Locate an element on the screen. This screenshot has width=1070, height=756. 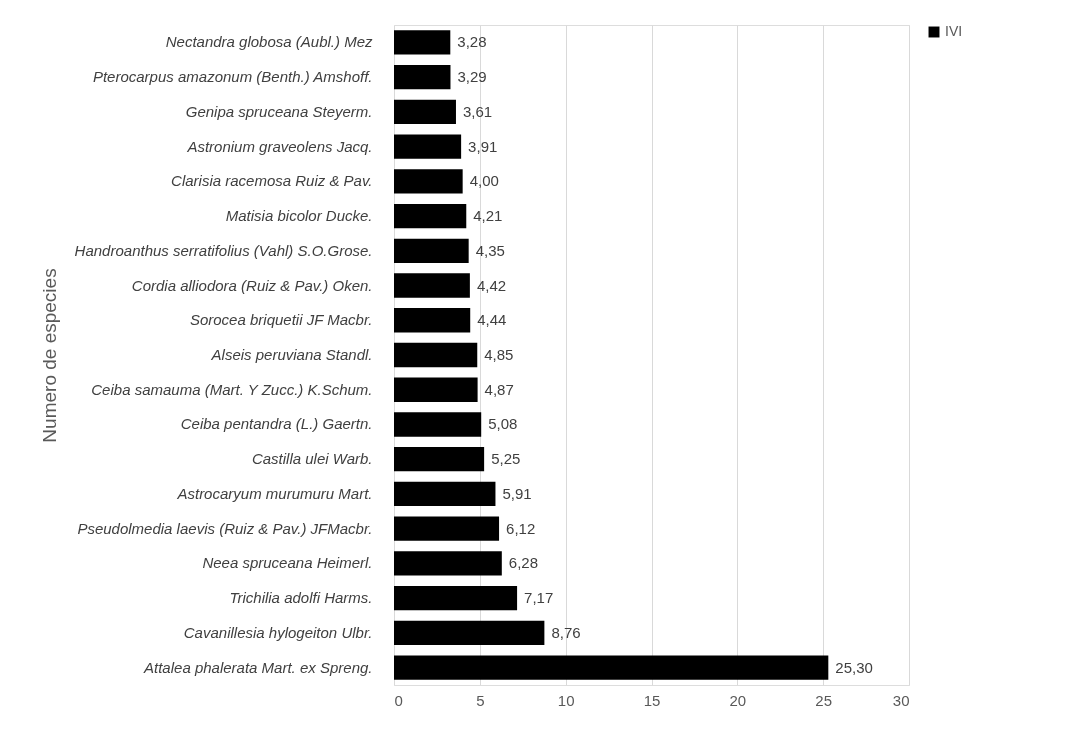
data-label: 3,91 is located at coordinates (483, 146).